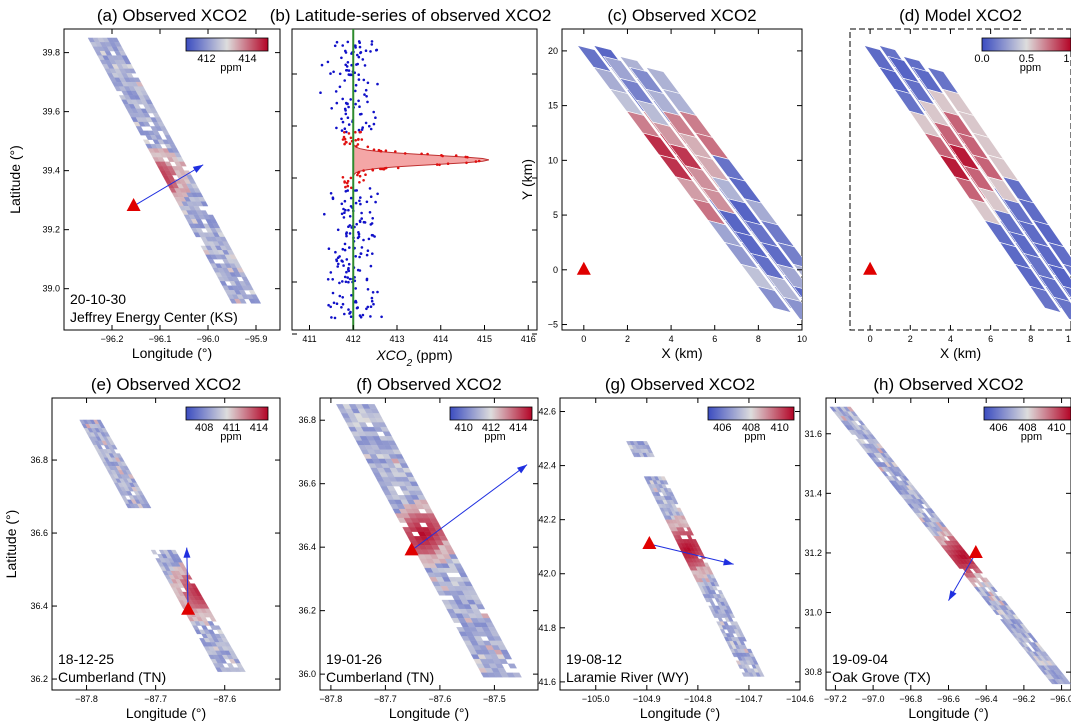 This screenshot has width=1071, height=726. Describe the element at coordinates (779, 428) in the screenshot. I see `colorbar-tick-label: 410` at that location.